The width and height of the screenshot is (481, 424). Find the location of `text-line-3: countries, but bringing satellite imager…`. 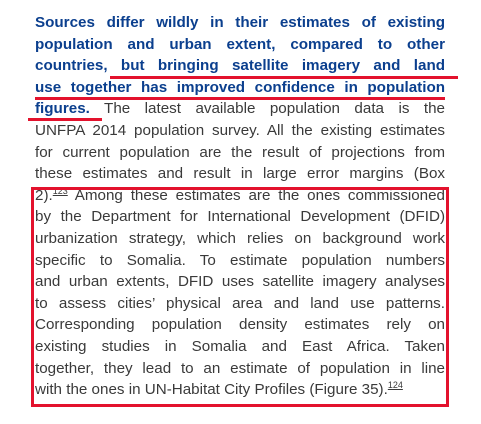

text-line-3: countries, but bringing satellite imager… is located at coordinates (240, 66).